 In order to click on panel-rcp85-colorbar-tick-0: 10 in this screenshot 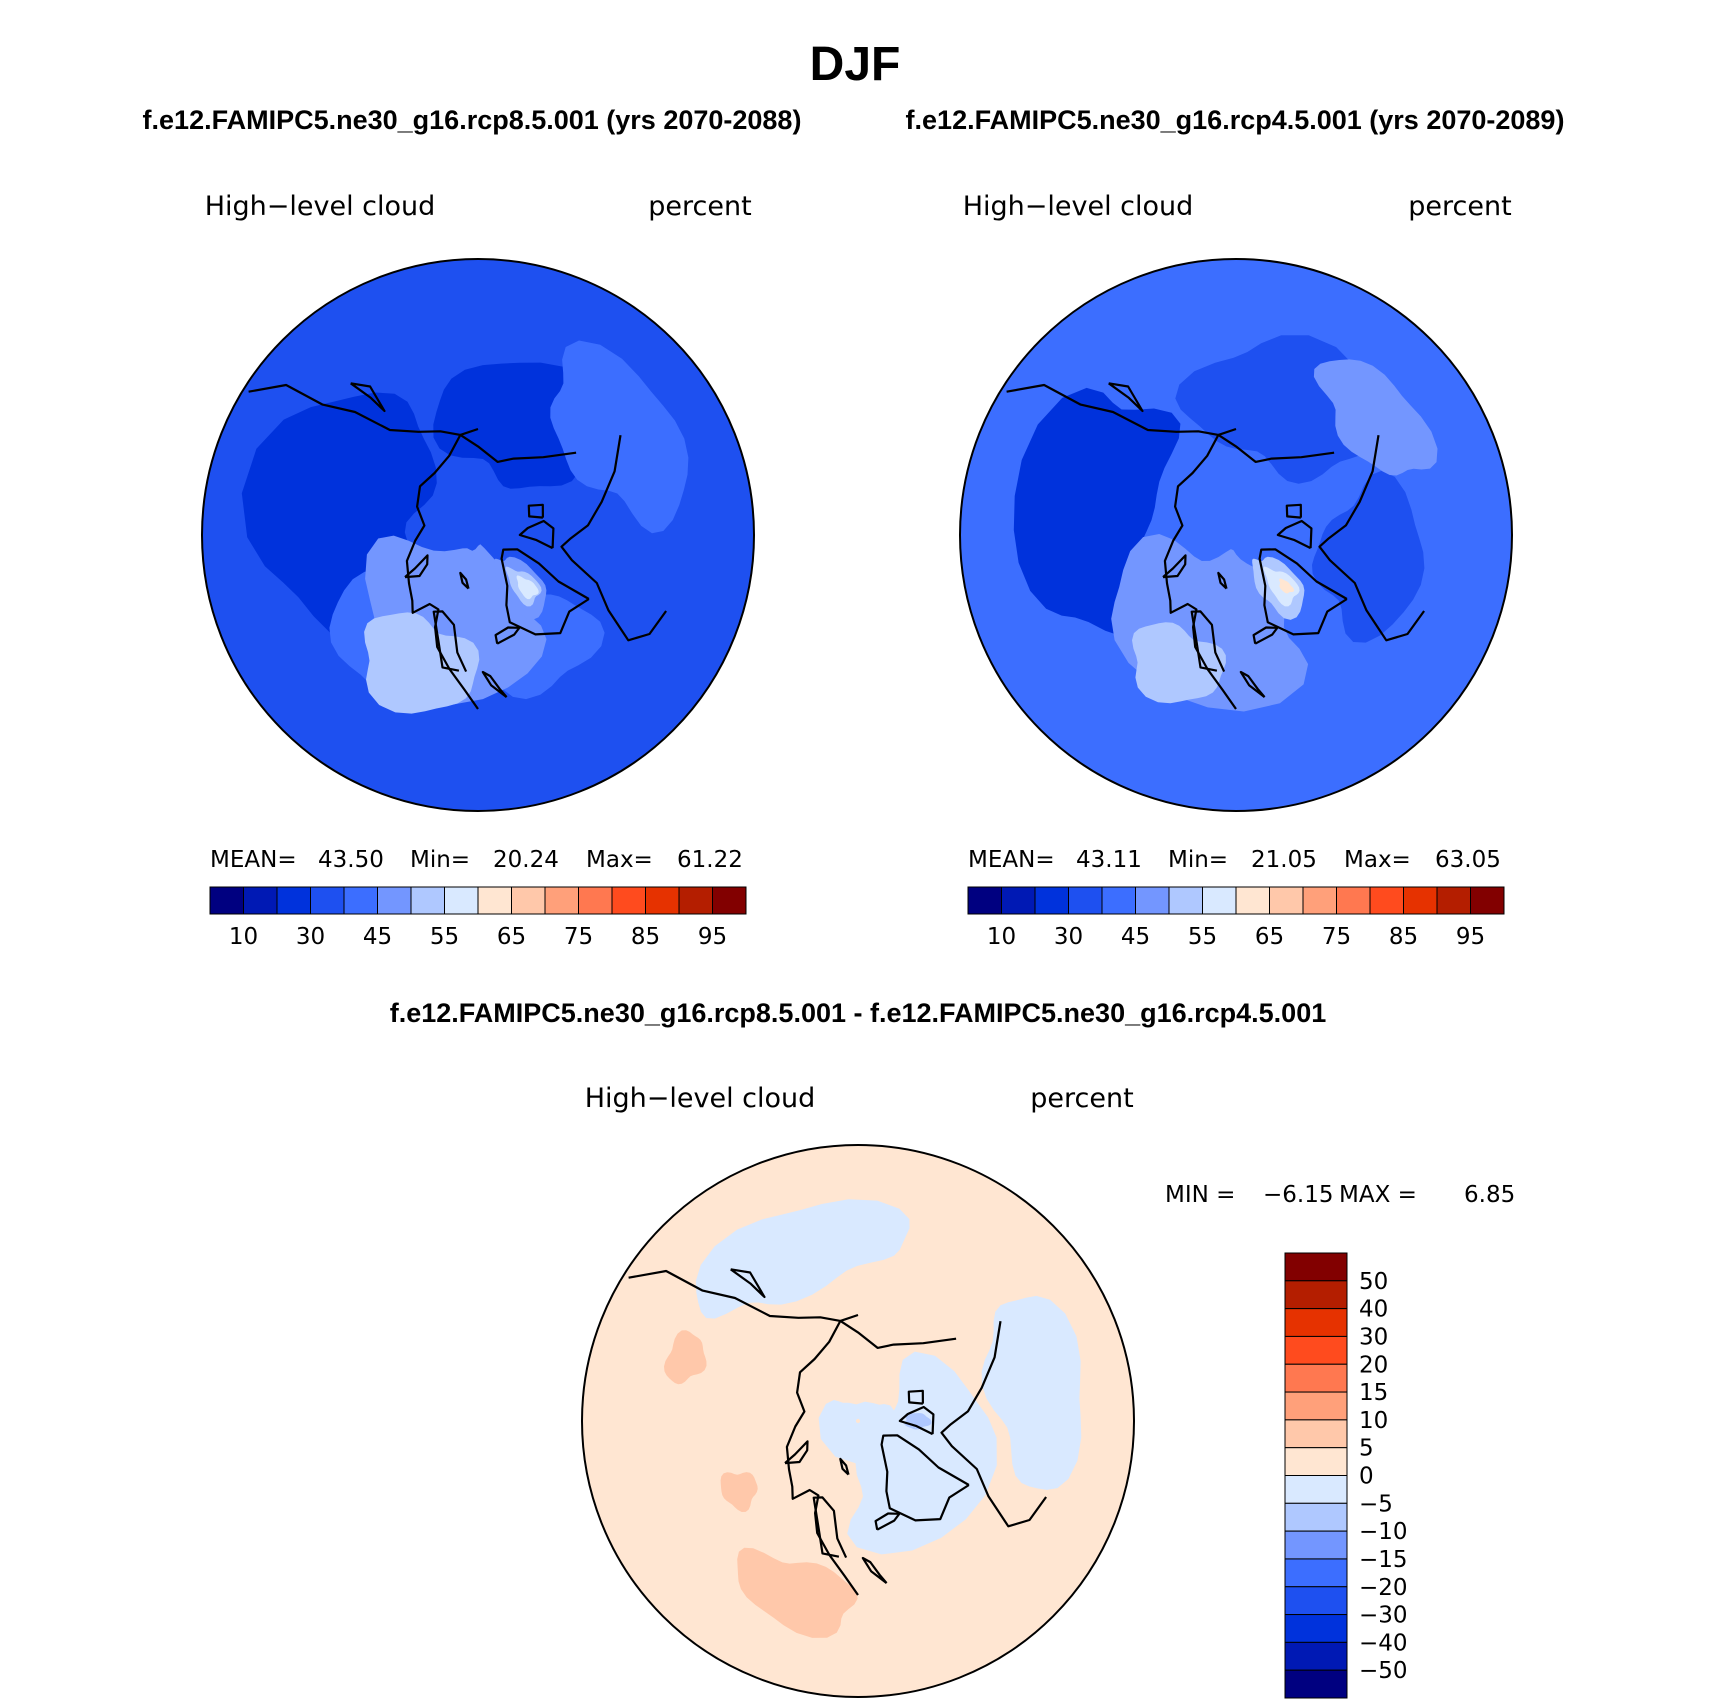, I will do `click(243, 937)`.